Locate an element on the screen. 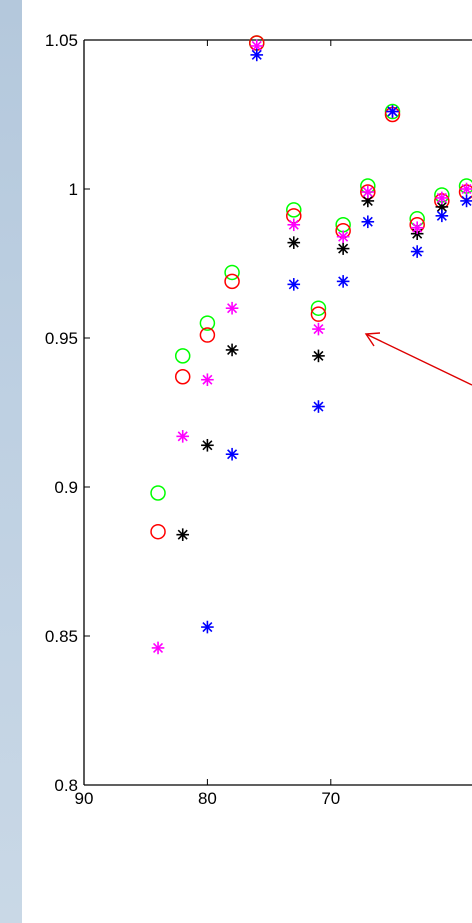  y-tick-label: 0.85 is located at coordinates (61, 636).